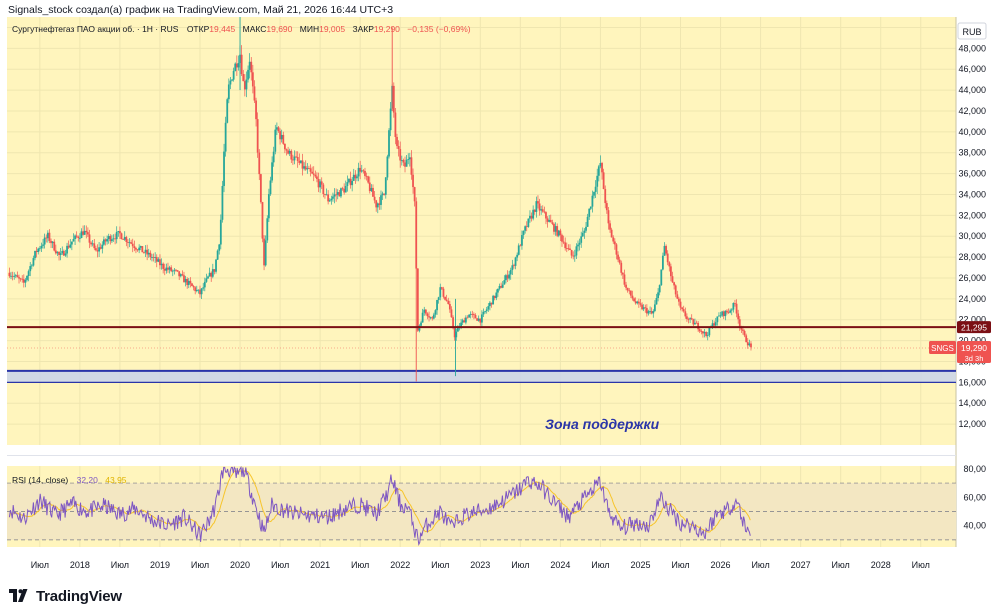 The width and height of the screenshot is (1000, 615). Describe the element at coordinates (972, 48) in the screenshot. I see `price-tick-label: 48,000` at that location.